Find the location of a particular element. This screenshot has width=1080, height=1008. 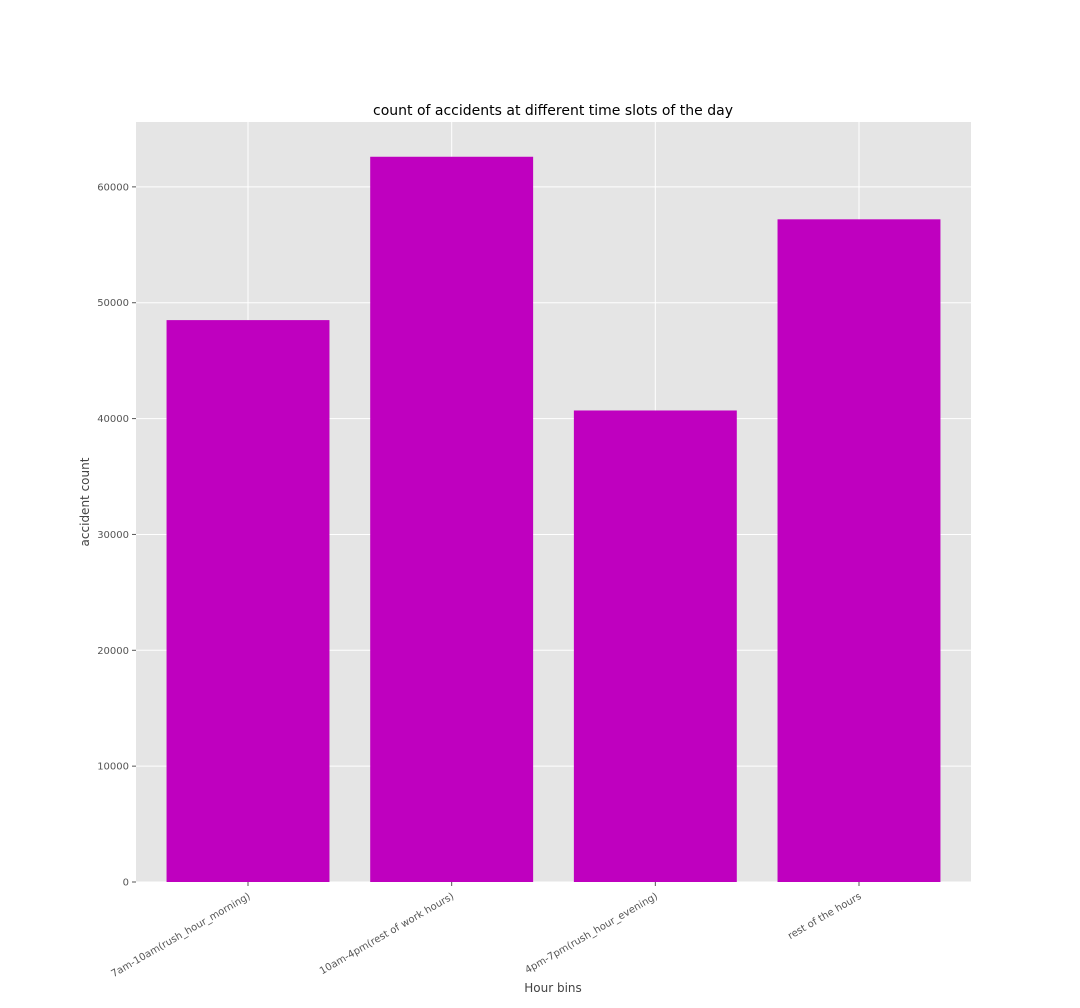

y-tick-label: 20000 is located at coordinates (113, 651).